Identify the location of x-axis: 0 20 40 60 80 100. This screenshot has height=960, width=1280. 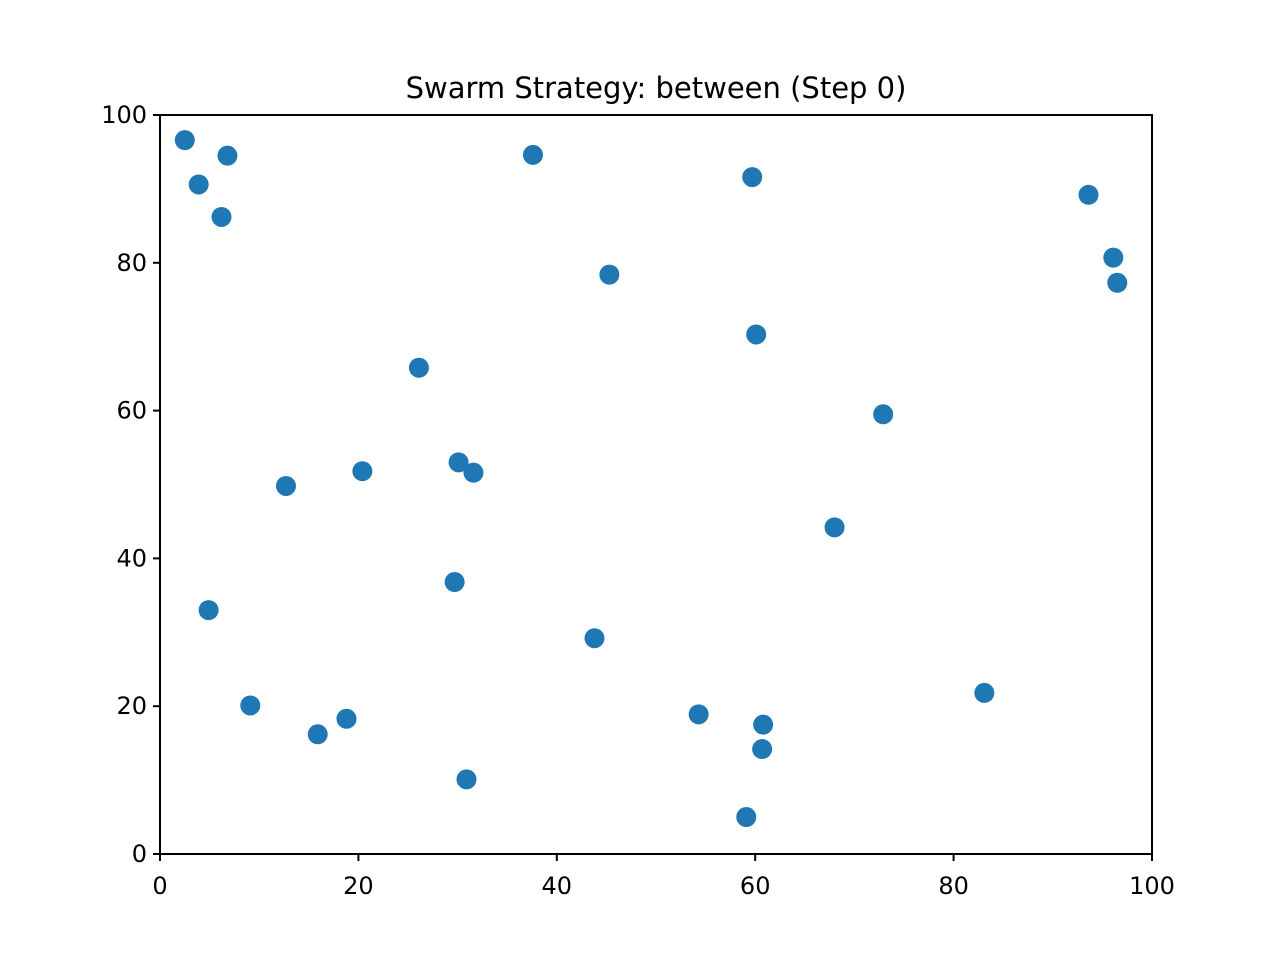
(663, 877).